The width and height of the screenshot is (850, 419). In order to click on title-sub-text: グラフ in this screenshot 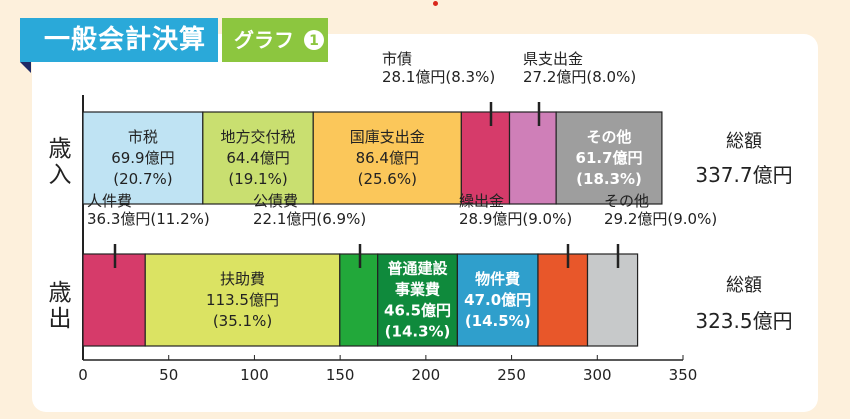, I will do `click(264, 40)`.